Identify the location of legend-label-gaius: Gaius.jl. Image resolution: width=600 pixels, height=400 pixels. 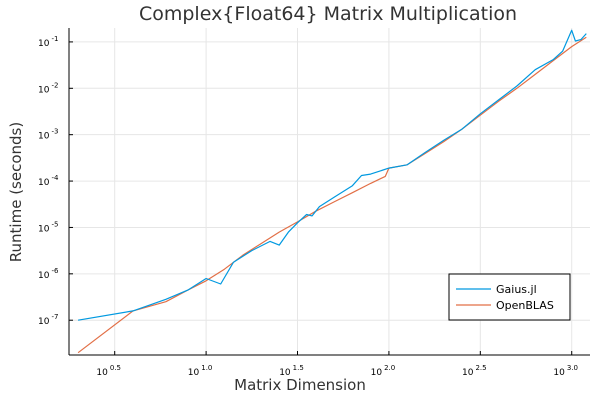
(516, 289).